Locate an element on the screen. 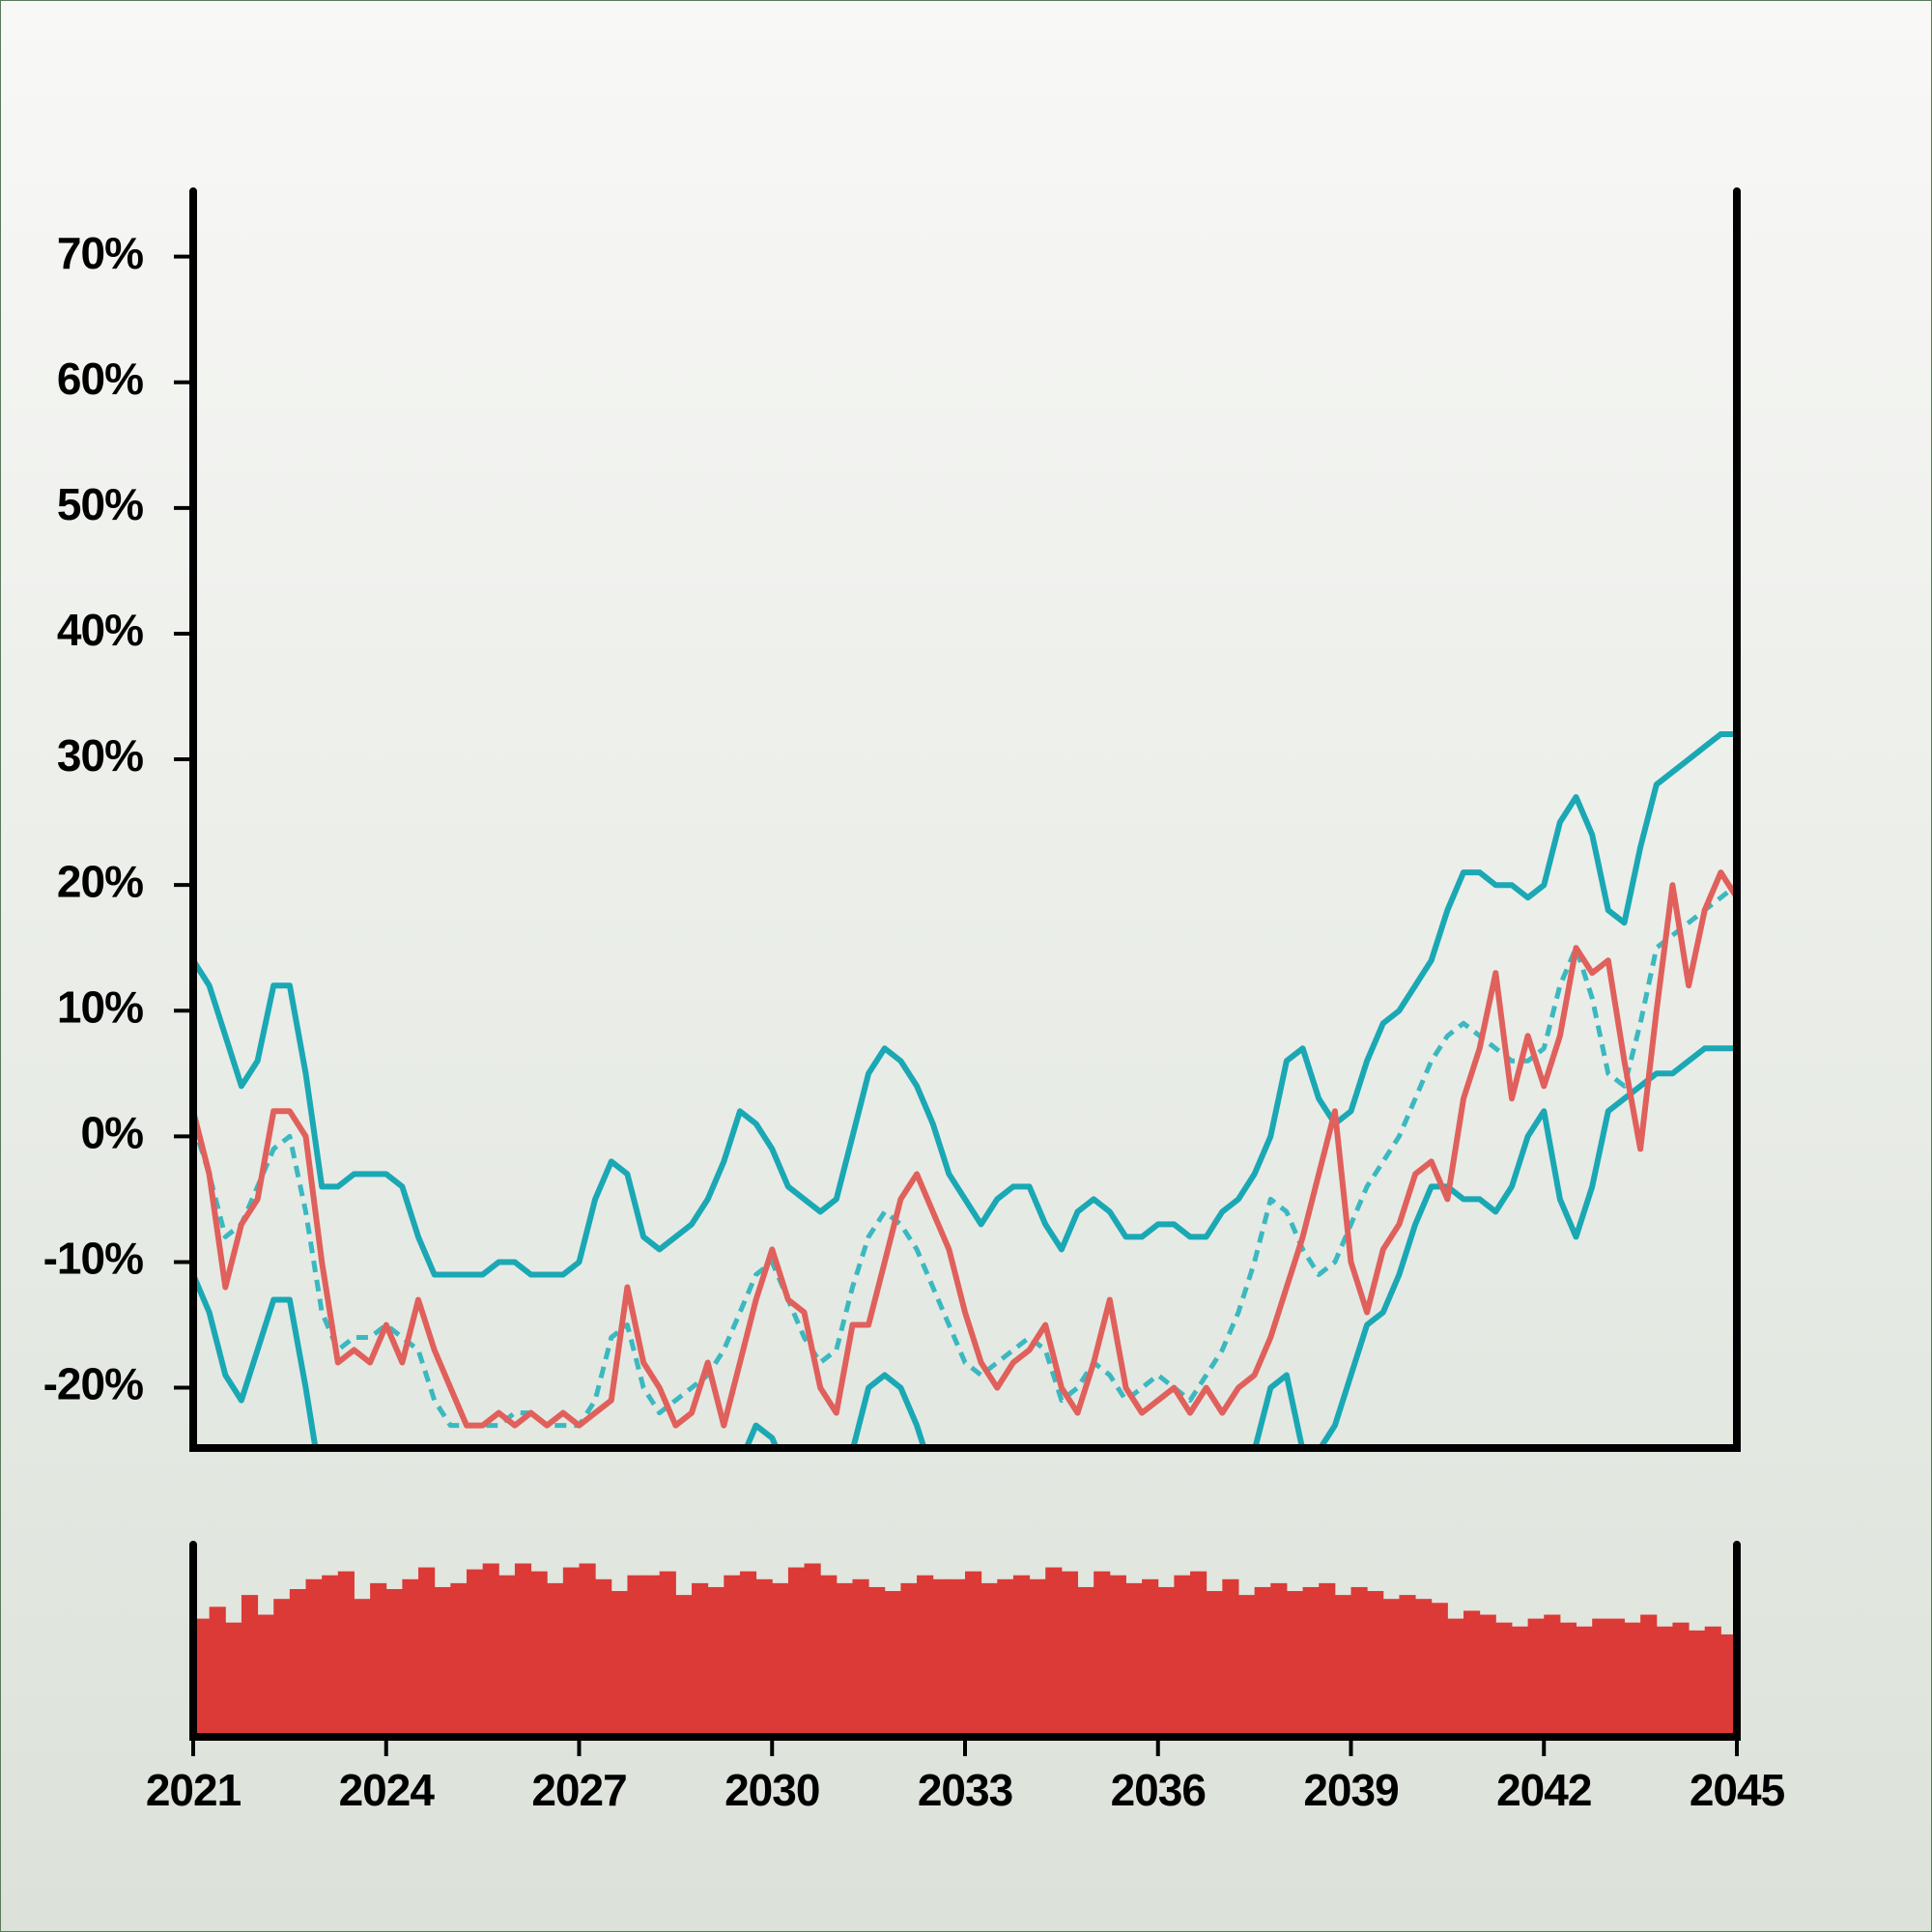 The width and height of the screenshot is (1932, 1932). y-tick-label: 70% is located at coordinates (100, 253).